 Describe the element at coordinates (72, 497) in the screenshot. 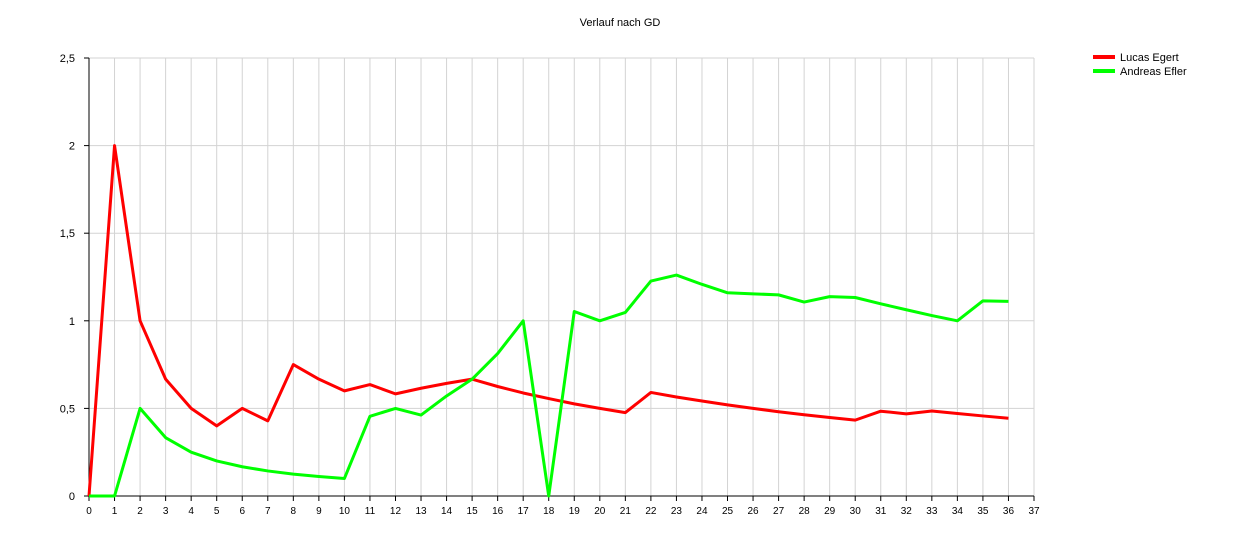

I see `y-tick-label: 0` at that location.